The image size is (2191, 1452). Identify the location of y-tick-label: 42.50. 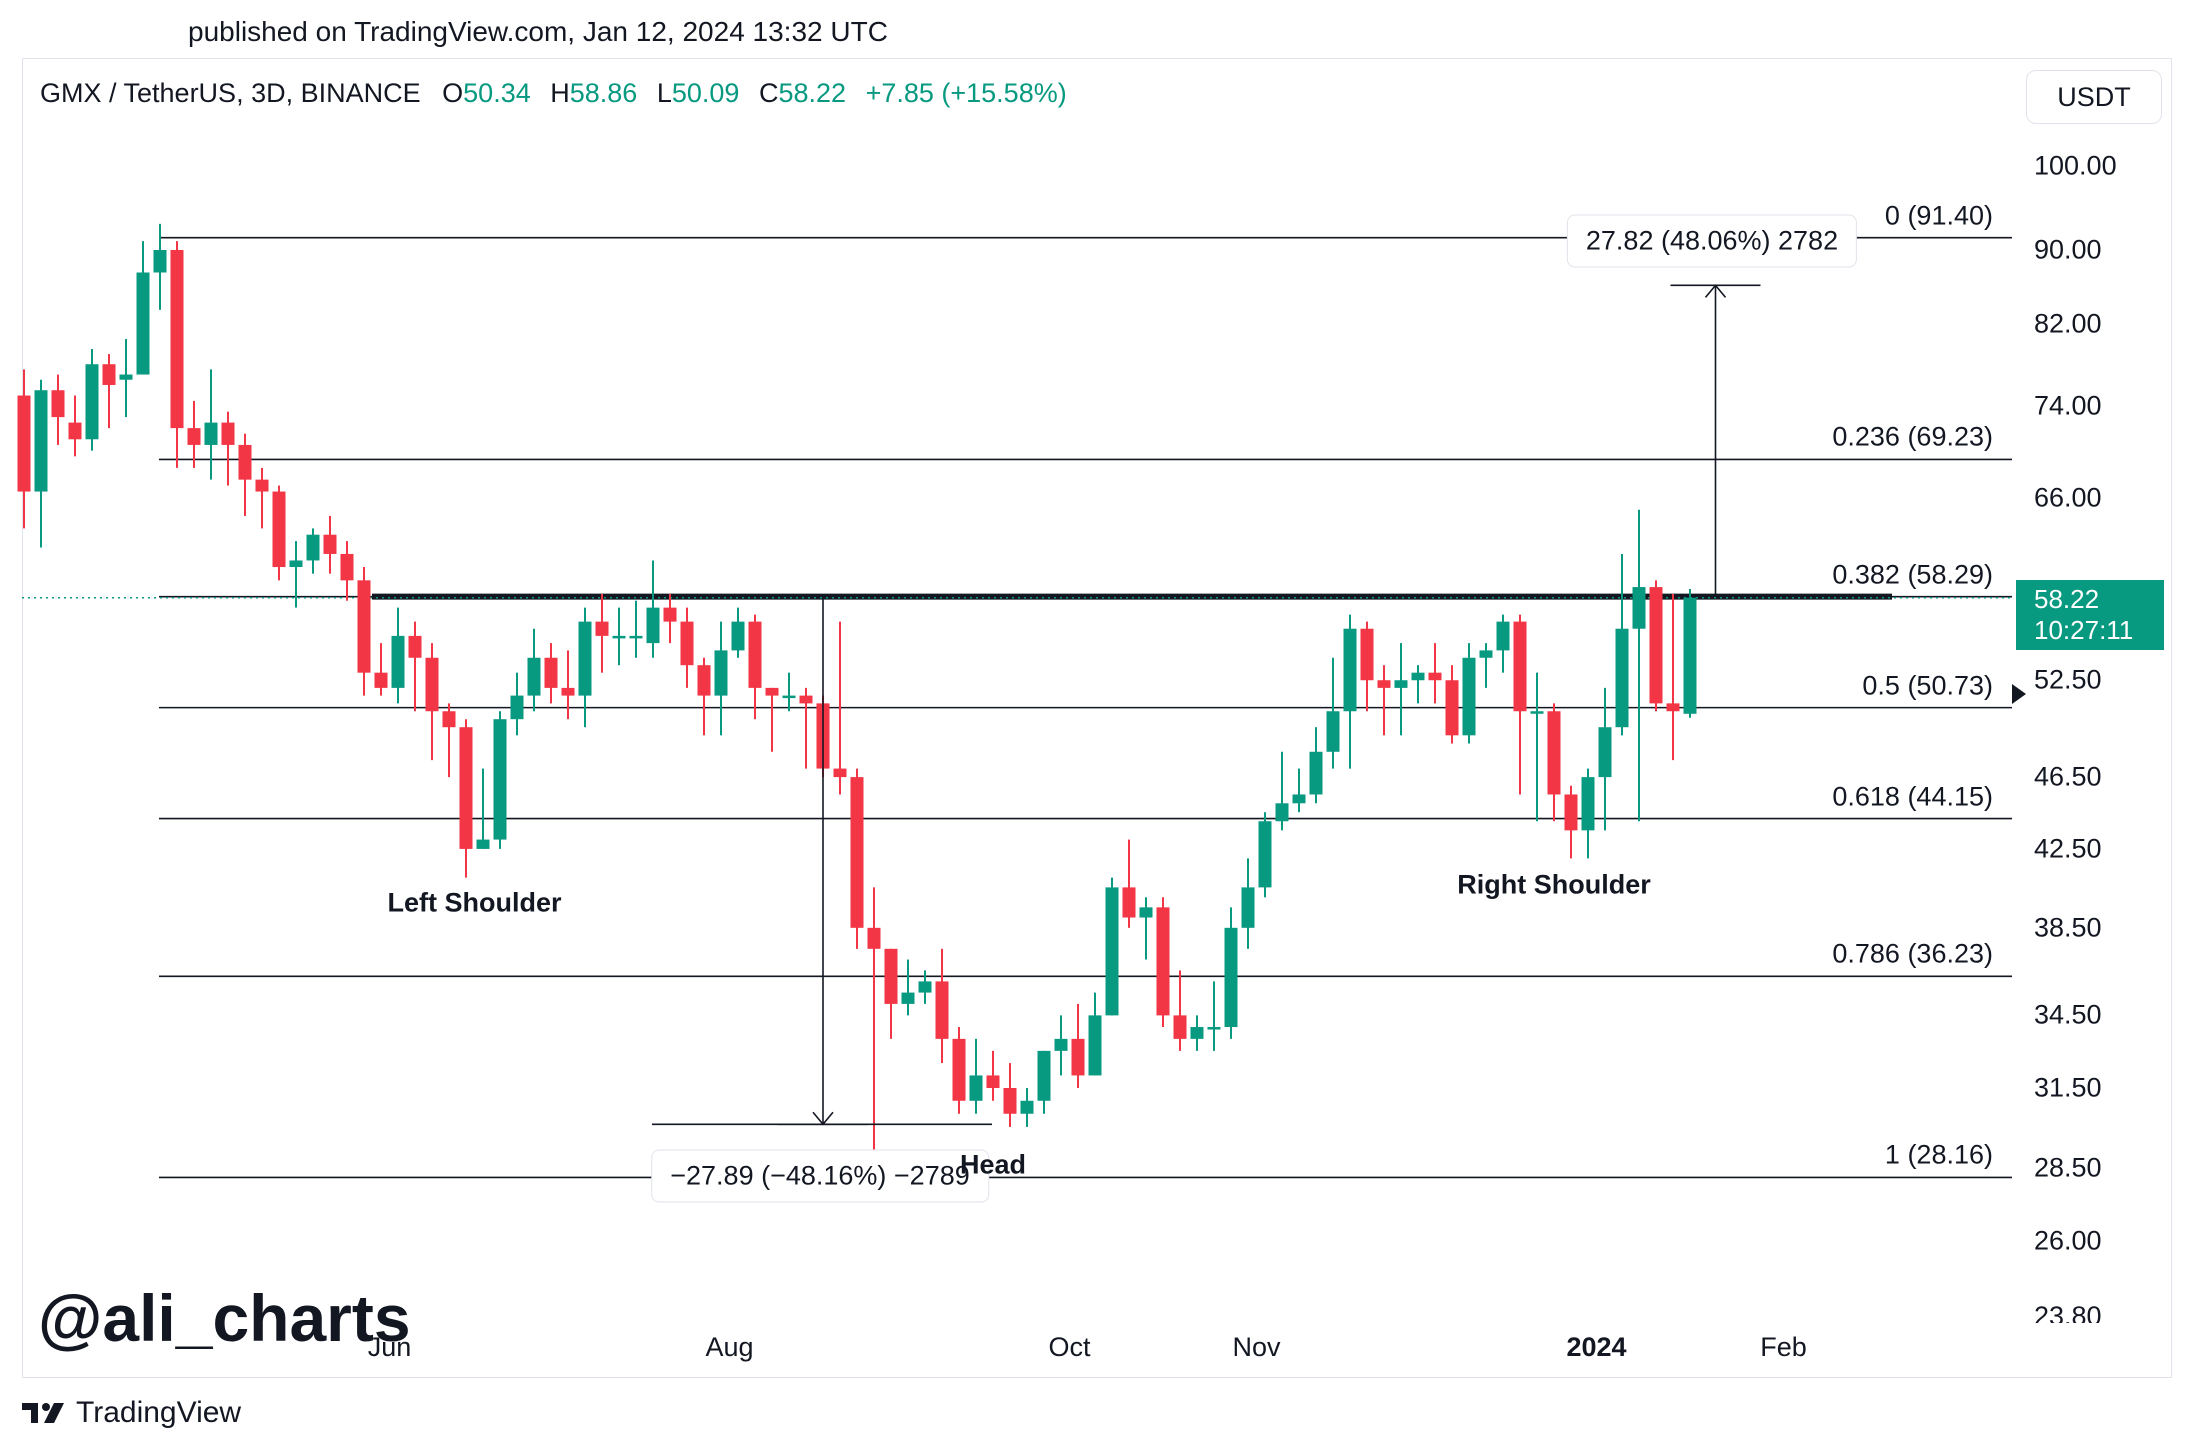
(2068, 848).